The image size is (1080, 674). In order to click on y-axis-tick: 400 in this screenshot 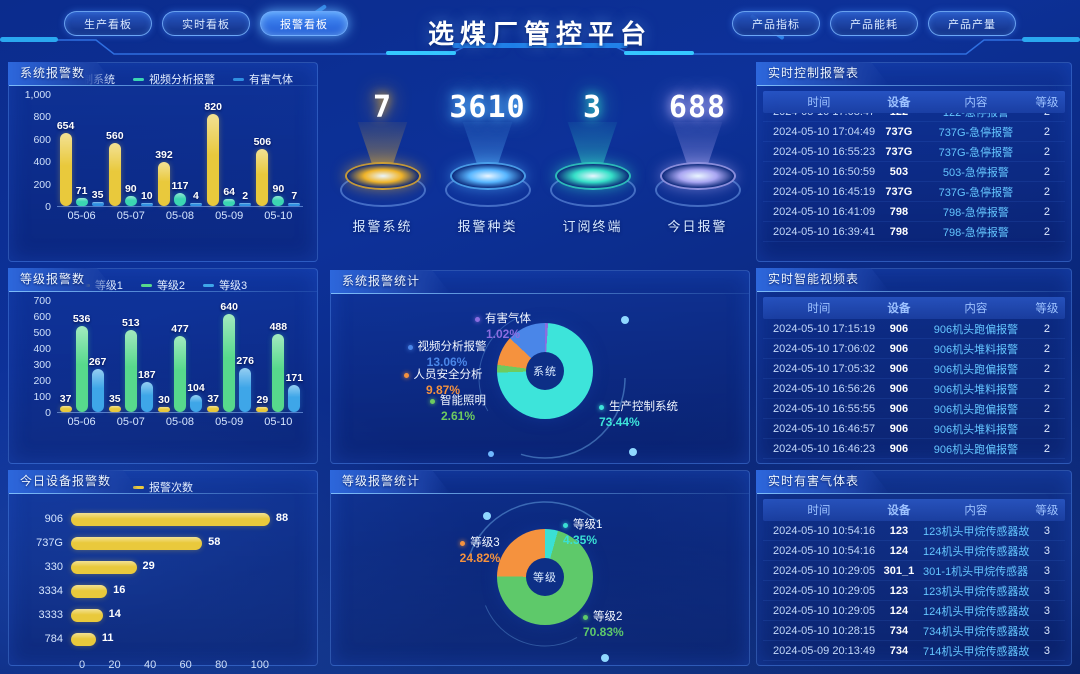, I will do `click(42, 349)`.